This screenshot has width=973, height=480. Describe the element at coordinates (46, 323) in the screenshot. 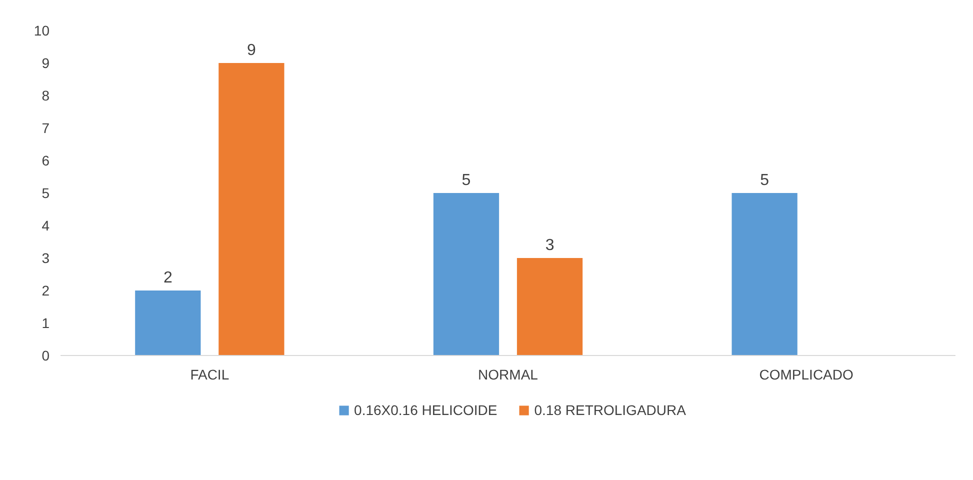

I see `y-tick-label: 1` at that location.